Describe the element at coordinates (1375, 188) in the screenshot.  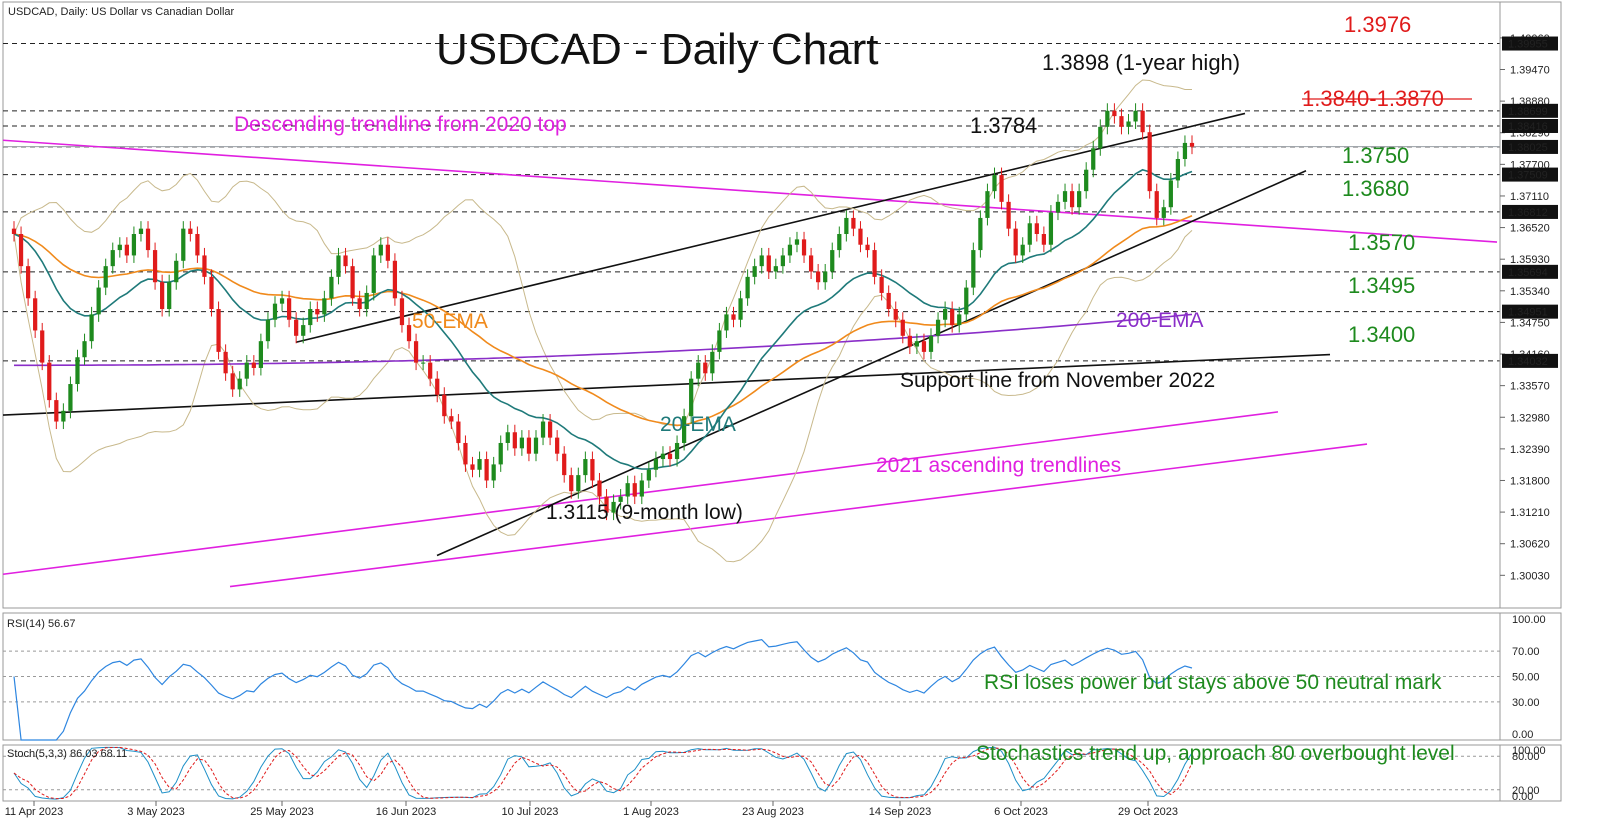
I see `level-label-1-3680: 1.3680` at that location.